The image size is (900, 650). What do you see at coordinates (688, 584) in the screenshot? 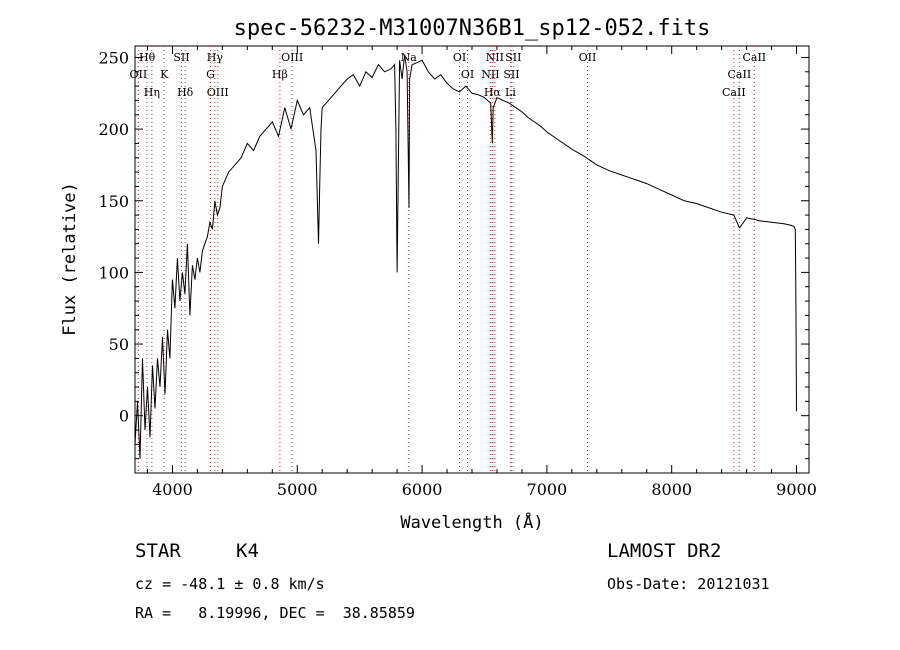
I see `obs-date: Obs-Date: 20121031` at bounding box center [688, 584].